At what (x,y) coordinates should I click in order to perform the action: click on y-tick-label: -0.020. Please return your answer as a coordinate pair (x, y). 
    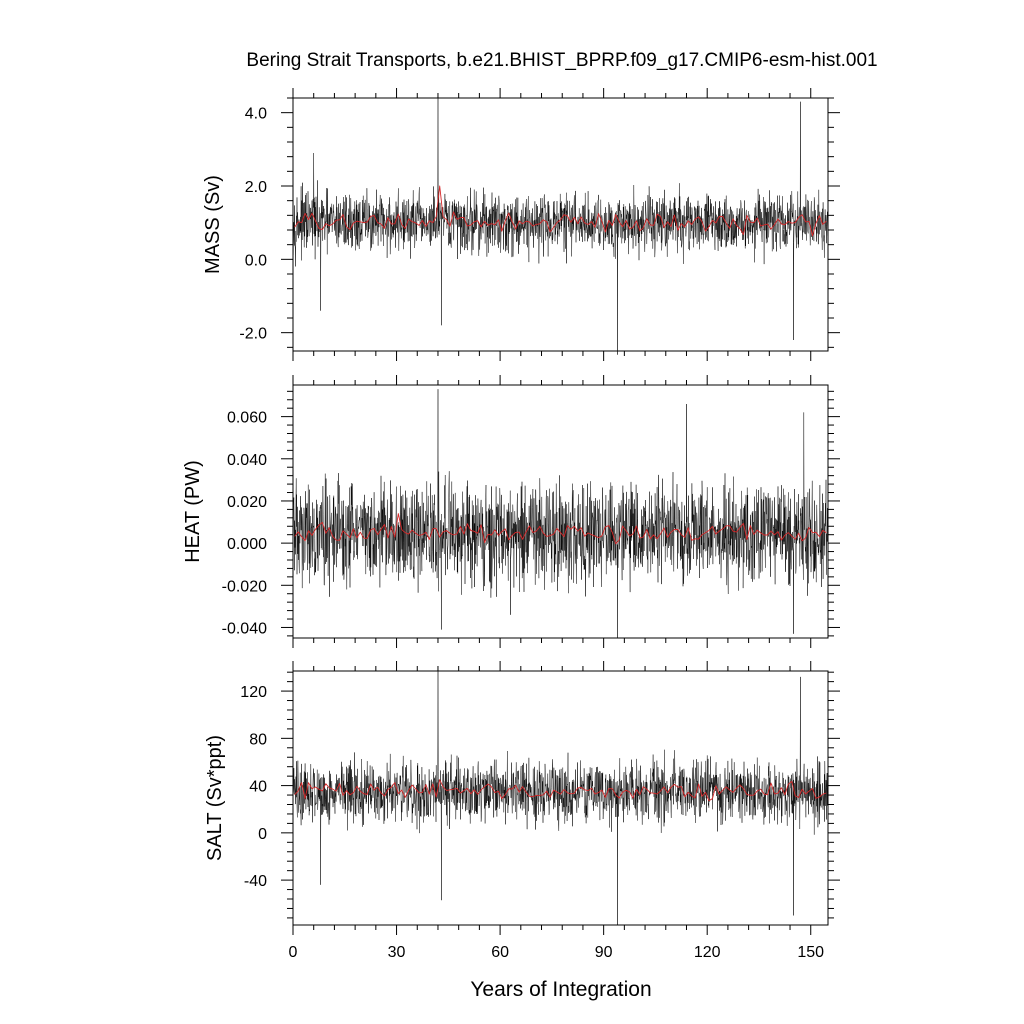
    Looking at the image, I should click on (244, 586).